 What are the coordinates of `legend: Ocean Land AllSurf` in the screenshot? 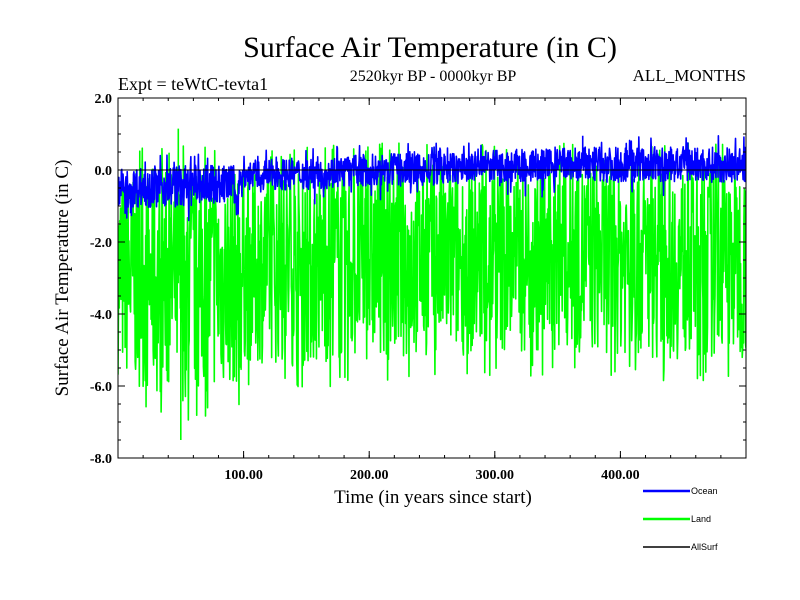 It's located at (680, 519).